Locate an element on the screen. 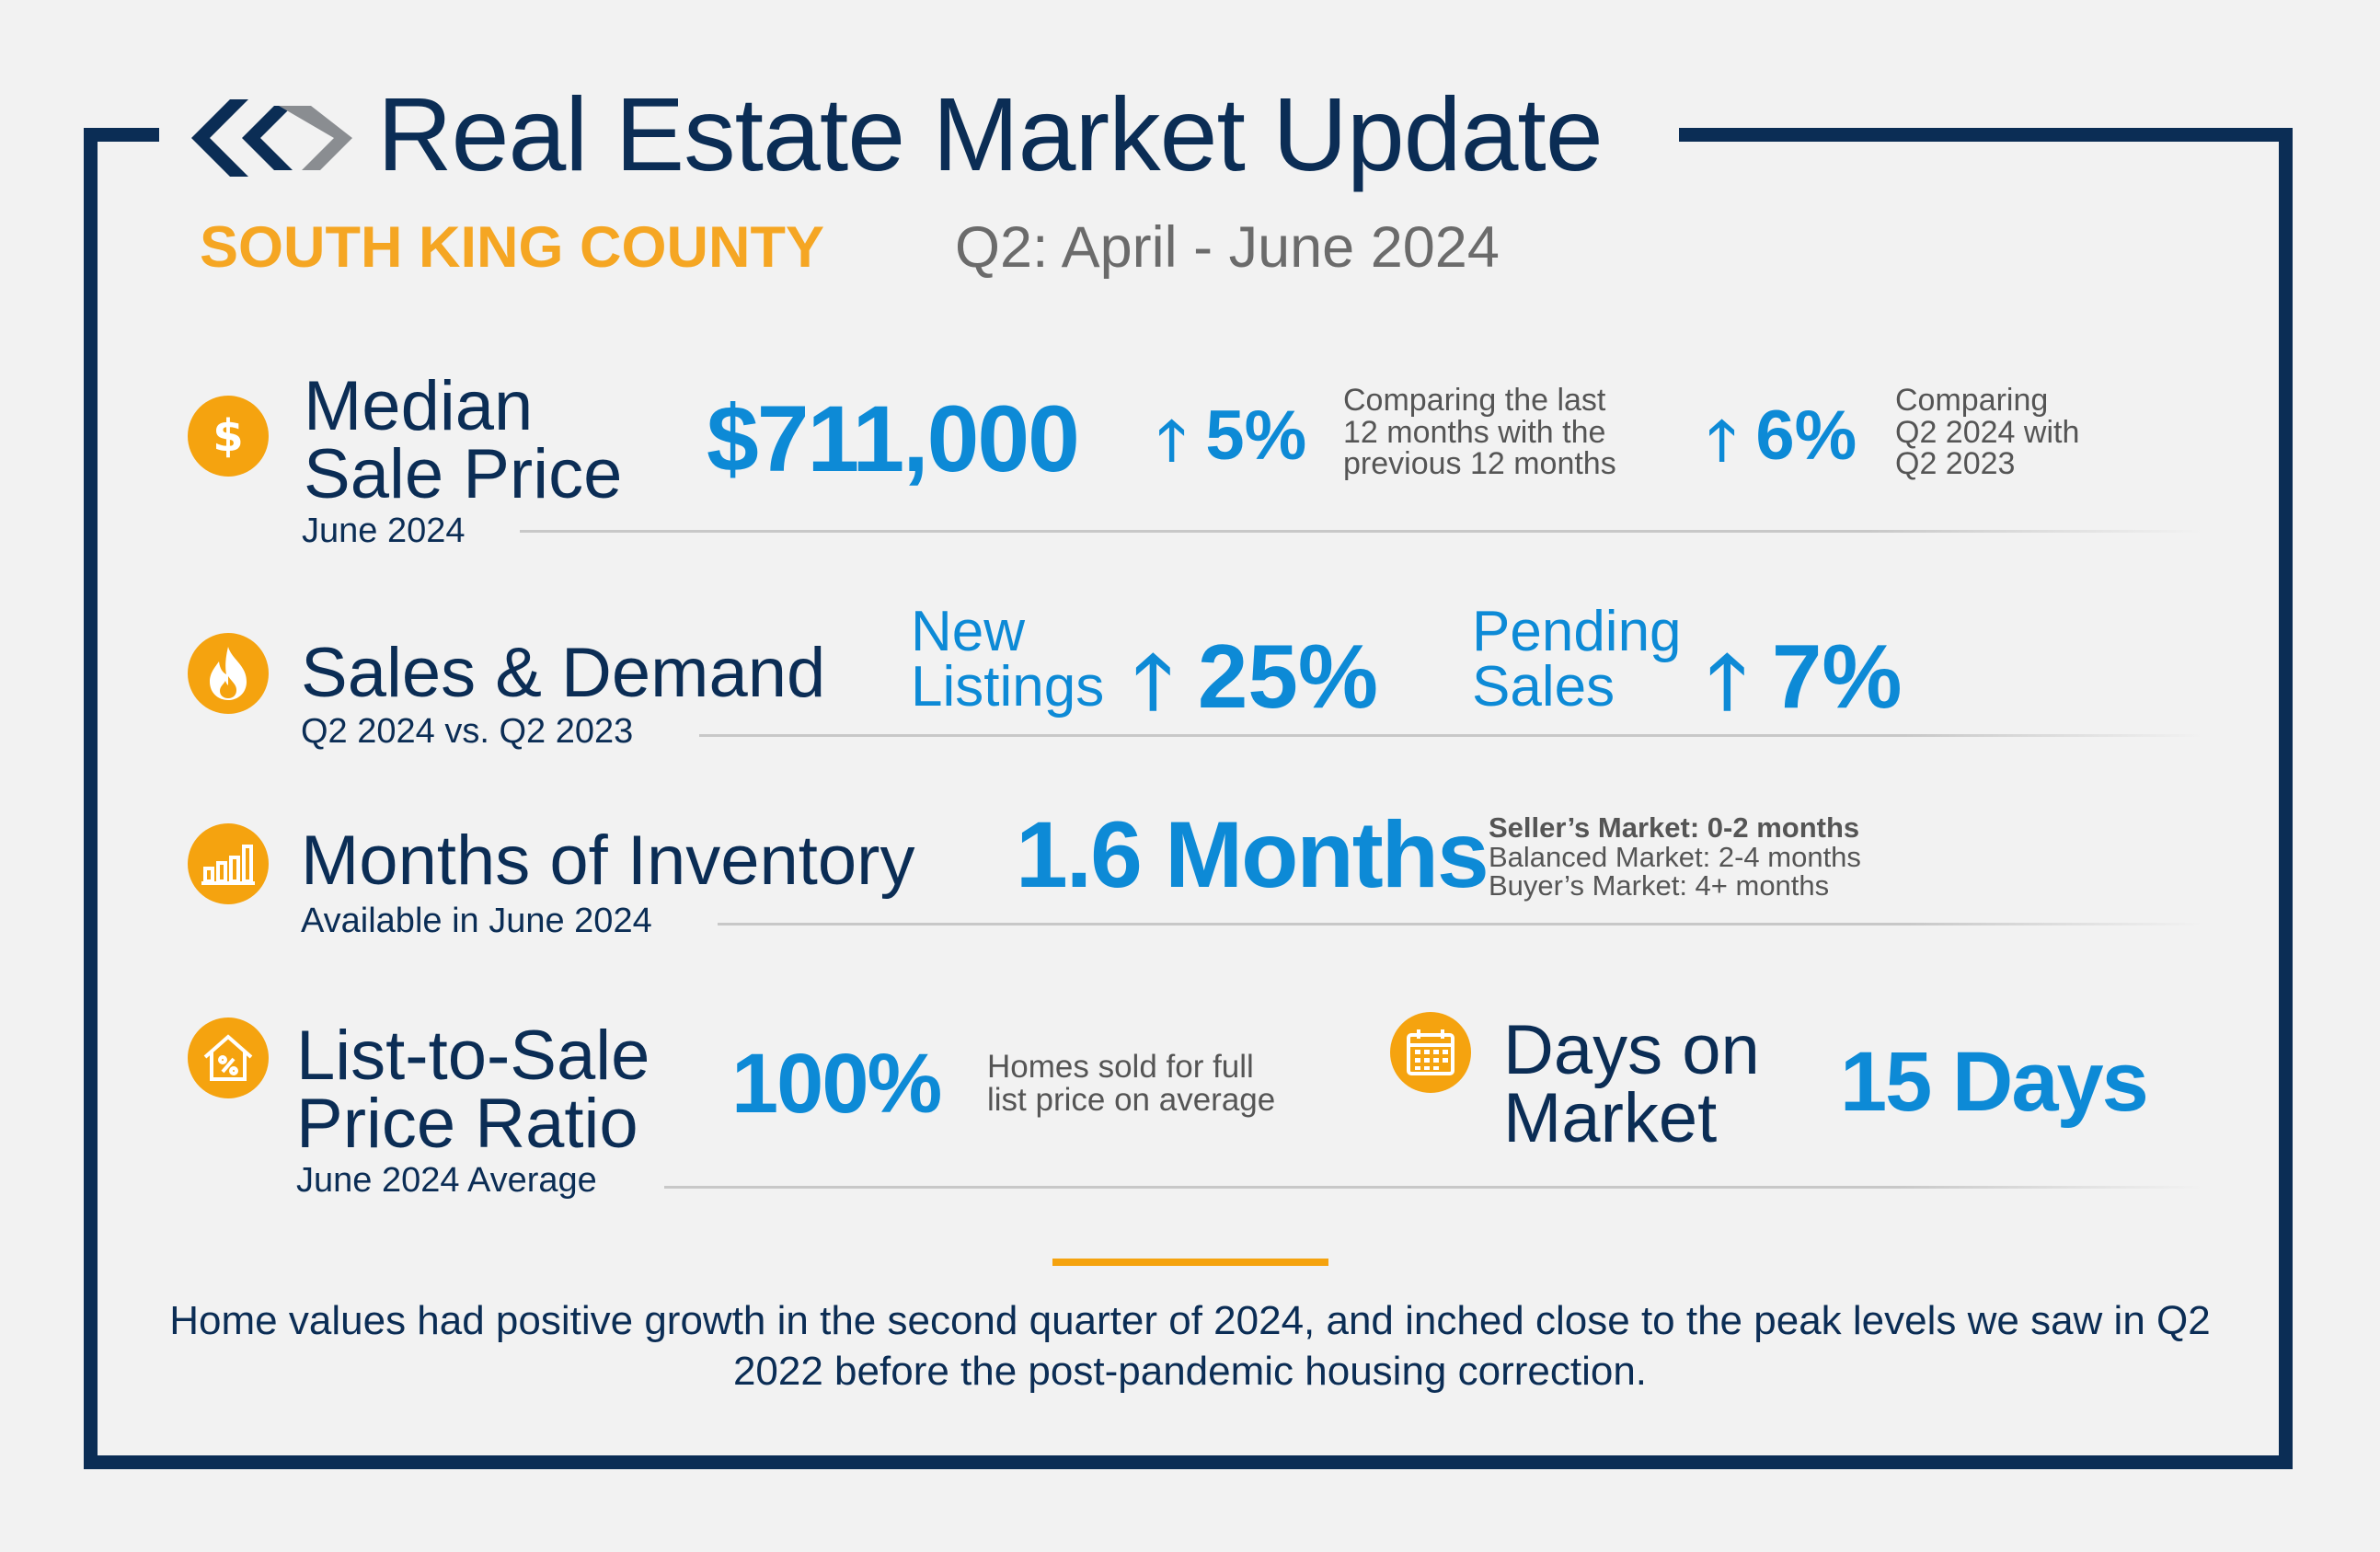  inventory-label: Months of Inventory is located at coordinates (608, 861).